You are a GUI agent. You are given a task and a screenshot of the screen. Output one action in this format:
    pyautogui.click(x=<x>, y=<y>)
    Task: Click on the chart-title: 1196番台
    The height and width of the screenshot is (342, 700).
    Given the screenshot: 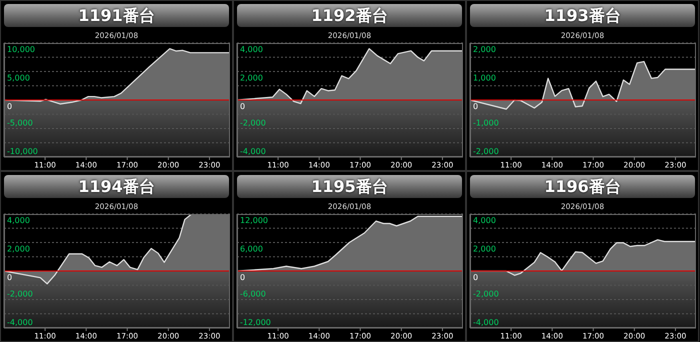 What is the action you would take?
    pyautogui.click(x=582, y=186)
    